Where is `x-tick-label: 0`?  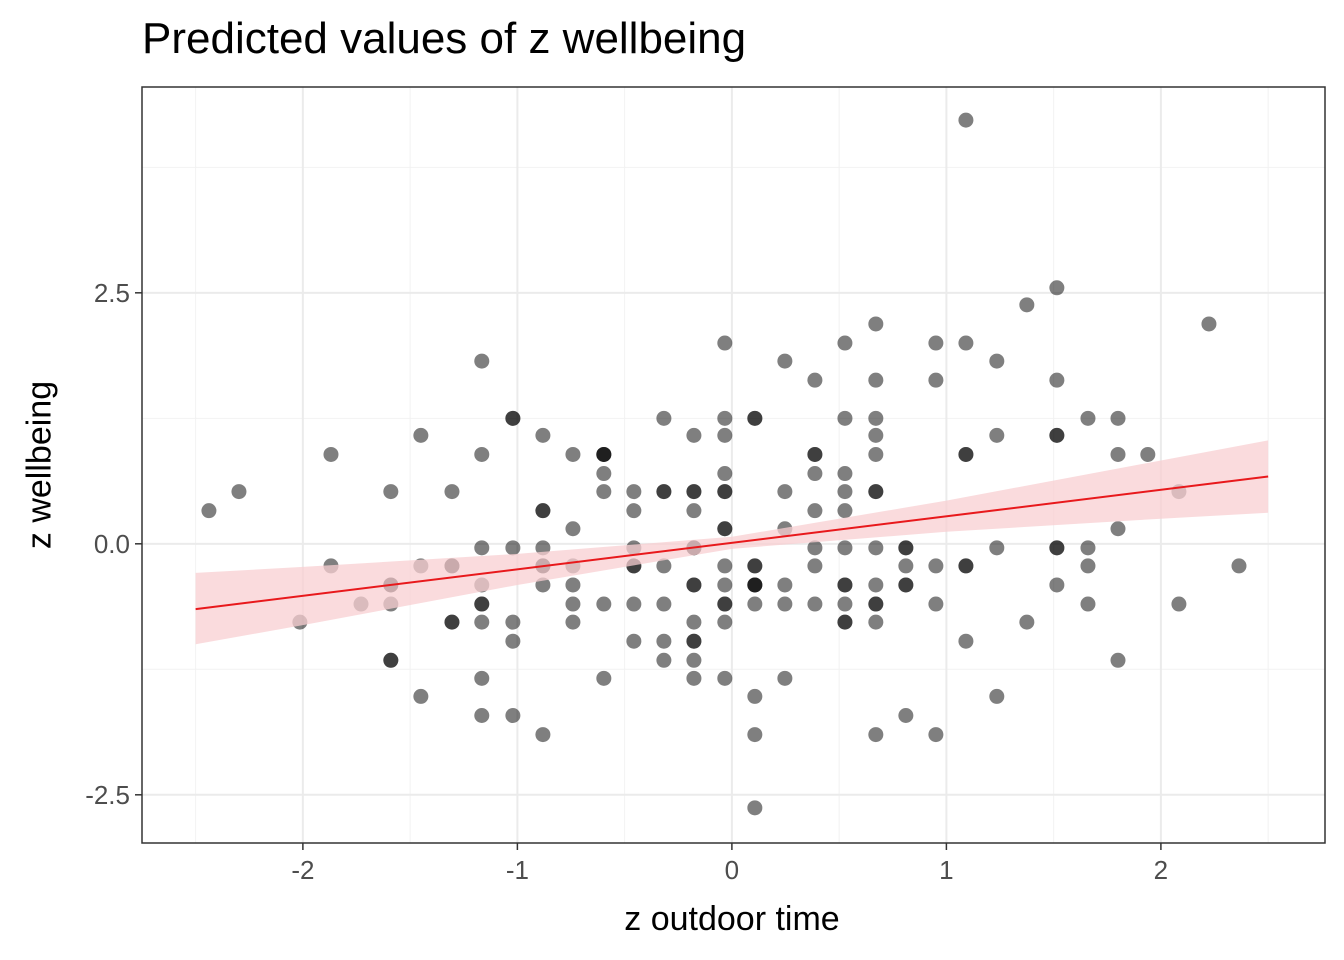
x-tick-label: 0 is located at coordinates (732, 870).